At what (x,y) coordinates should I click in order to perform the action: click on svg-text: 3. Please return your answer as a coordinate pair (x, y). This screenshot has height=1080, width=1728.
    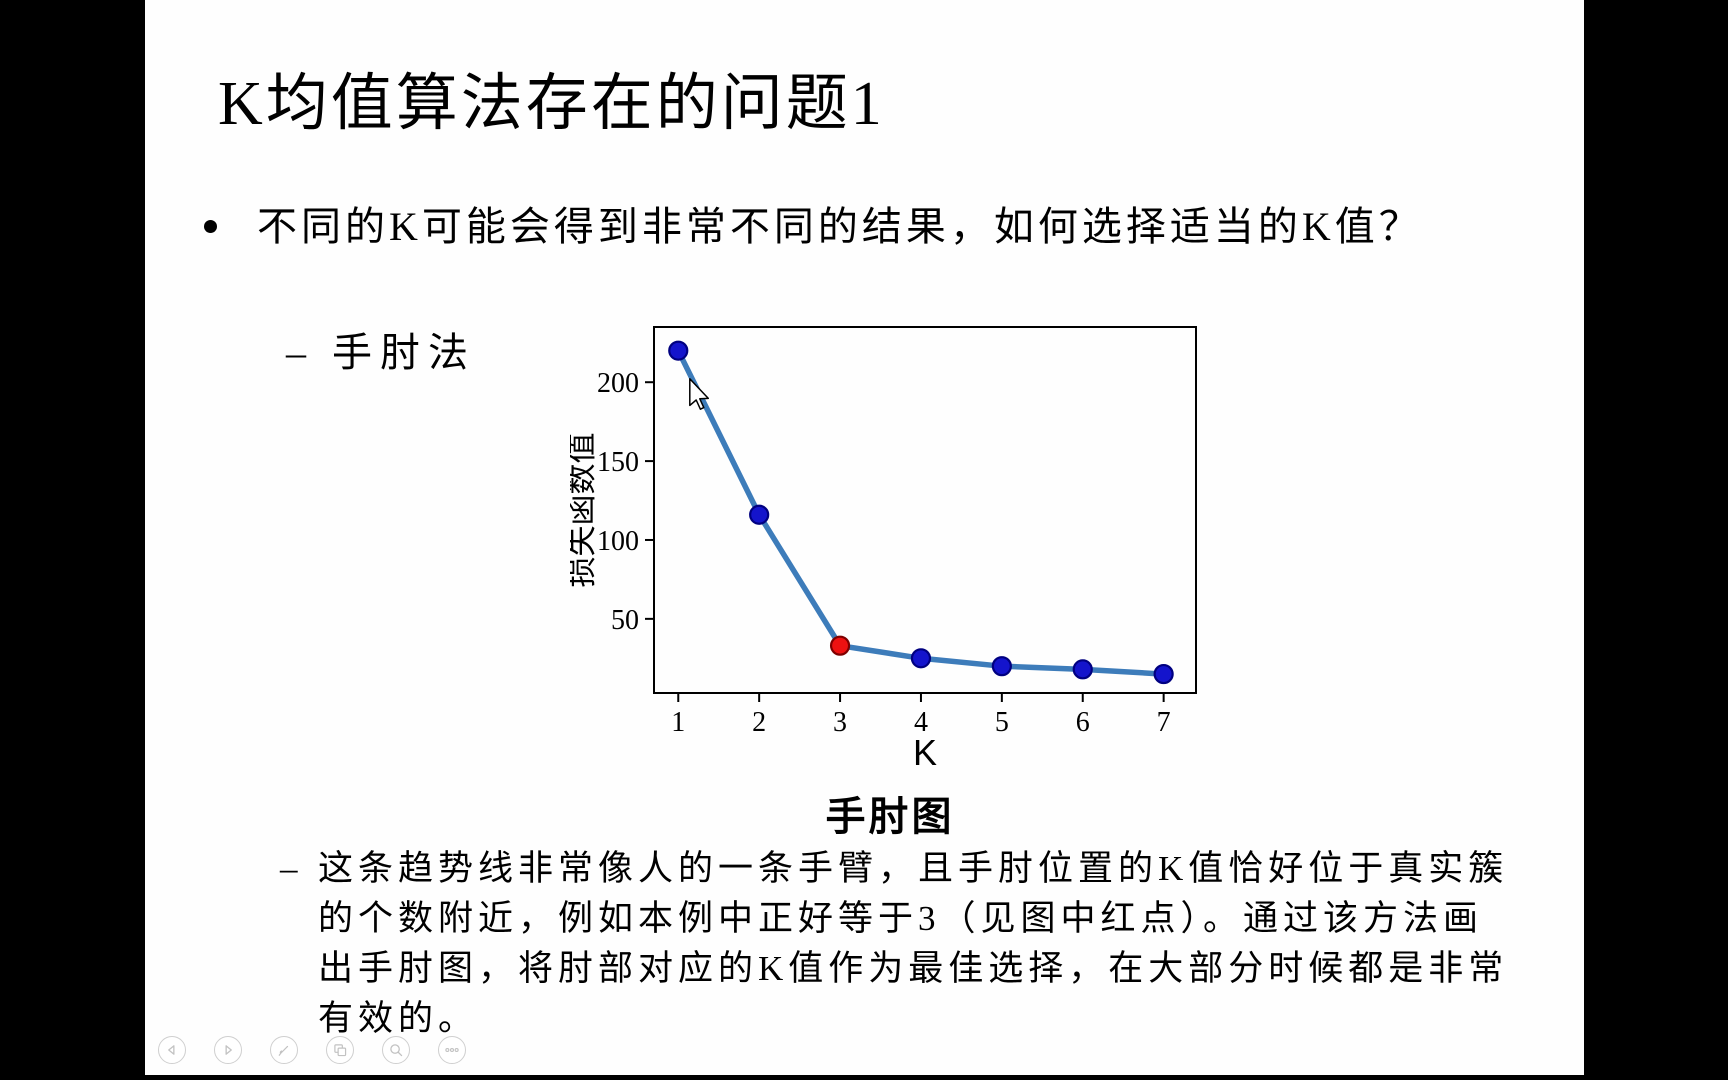
    Looking at the image, I should click on (840, 722).